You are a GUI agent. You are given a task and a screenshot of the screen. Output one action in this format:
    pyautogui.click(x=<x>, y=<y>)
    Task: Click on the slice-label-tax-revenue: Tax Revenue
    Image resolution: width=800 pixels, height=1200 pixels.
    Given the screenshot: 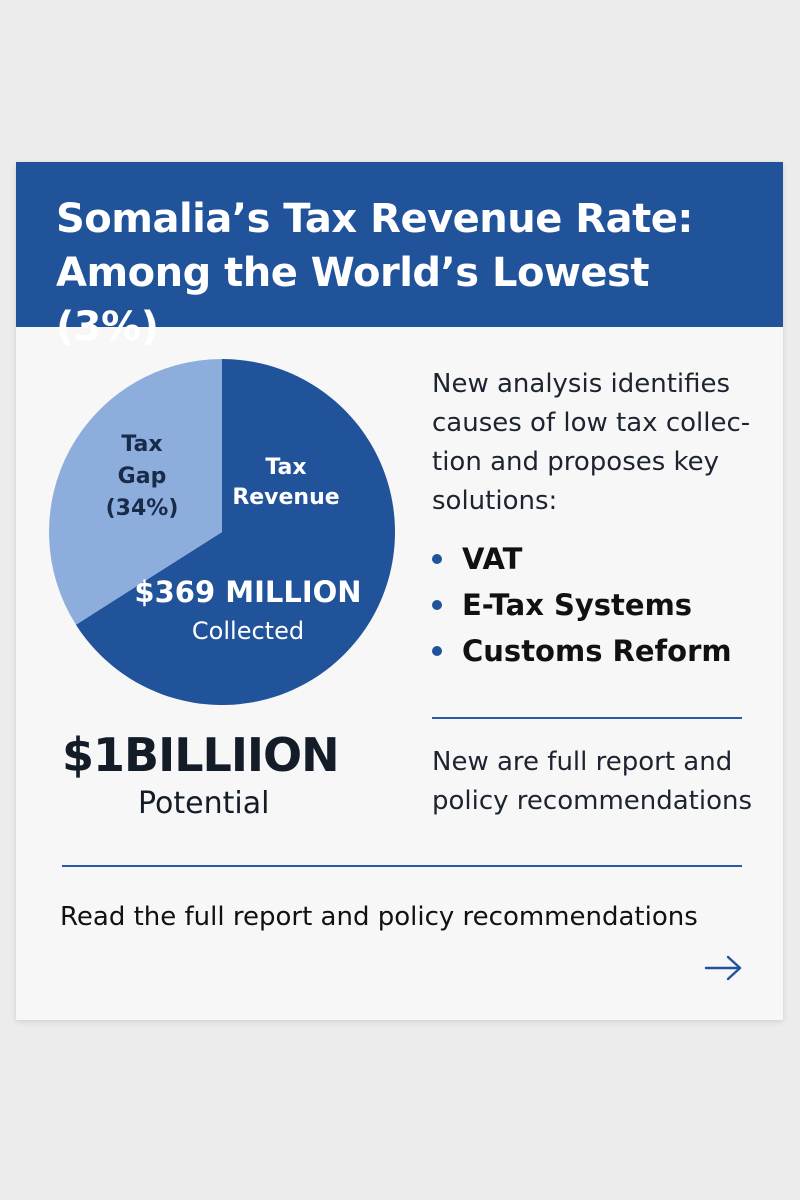 What is the action you would take?
    pyautogui.click(x=285, y=482)
    